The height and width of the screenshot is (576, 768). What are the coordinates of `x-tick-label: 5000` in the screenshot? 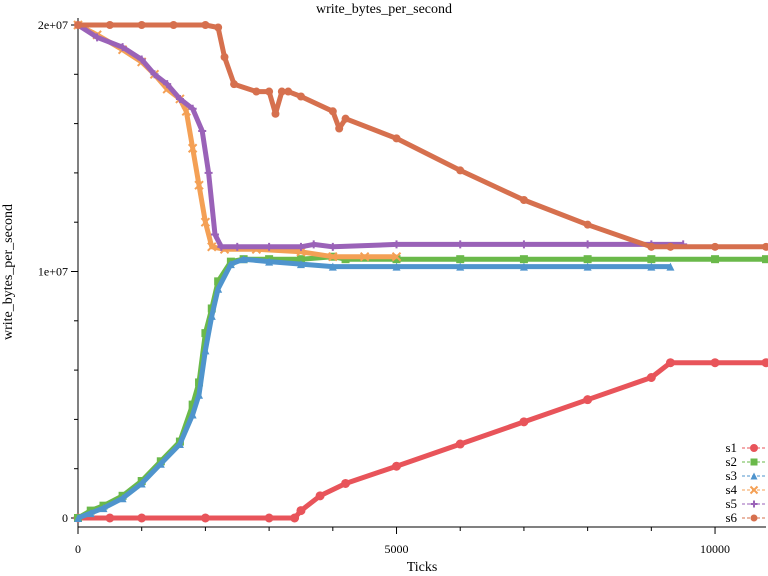 It's located at (397, 549).